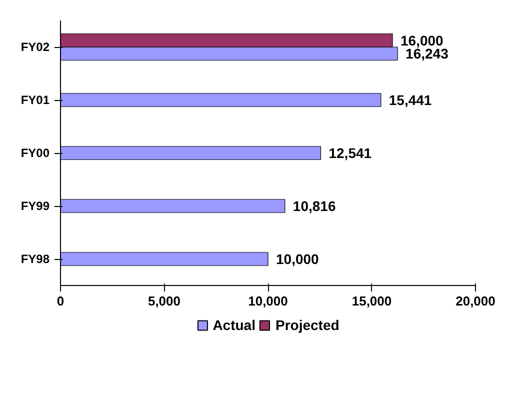 This screenshot has height=404, width=529. What do you see at coordinates (307, 325) in the screenshot?
I see `legend-label: Projected` at bounding box center [307, 325].